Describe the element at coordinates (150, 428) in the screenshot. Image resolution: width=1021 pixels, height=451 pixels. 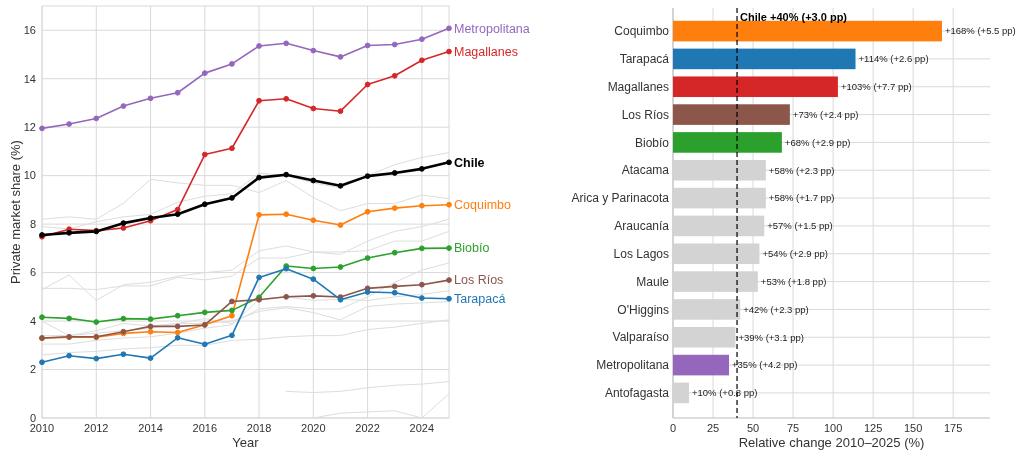
I see `x-tick-label: 2014` at that location.